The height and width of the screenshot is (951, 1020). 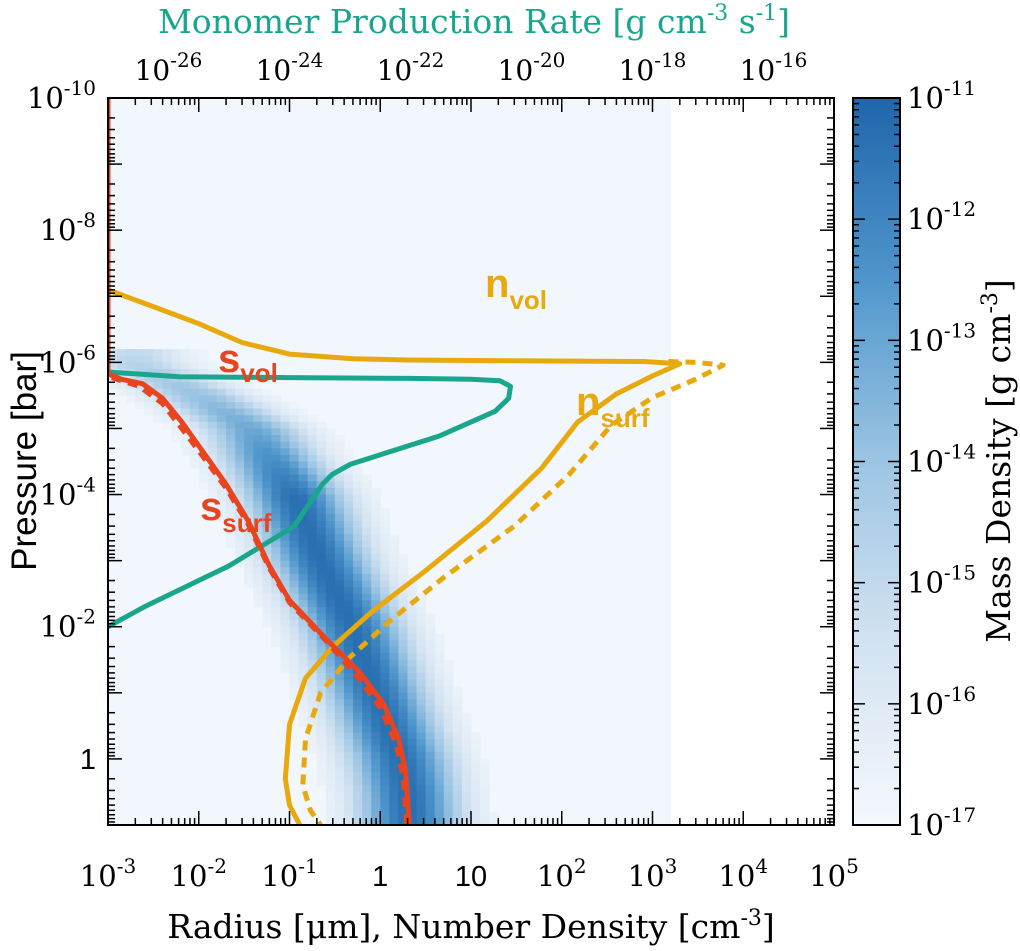 What do you see at coordinates (774, 67) in the screenshot?
I see `top-tick-label: 10-16` at bounding box center [774, 67].